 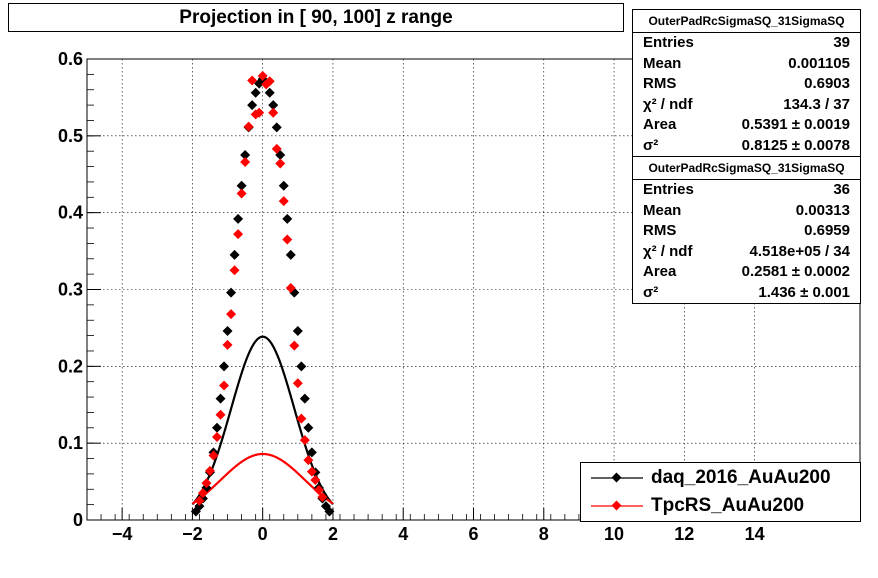 I want to click on stats-row-mean: Mean 0.00313, so click(x=746, y=211).